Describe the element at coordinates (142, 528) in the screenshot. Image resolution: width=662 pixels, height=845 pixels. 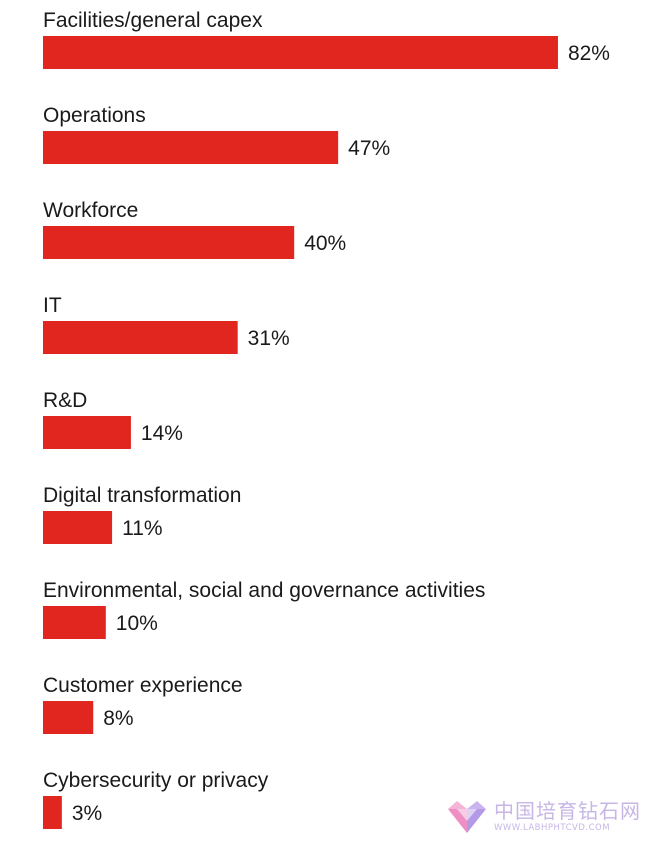
I see `value-label: 11%` at that location.